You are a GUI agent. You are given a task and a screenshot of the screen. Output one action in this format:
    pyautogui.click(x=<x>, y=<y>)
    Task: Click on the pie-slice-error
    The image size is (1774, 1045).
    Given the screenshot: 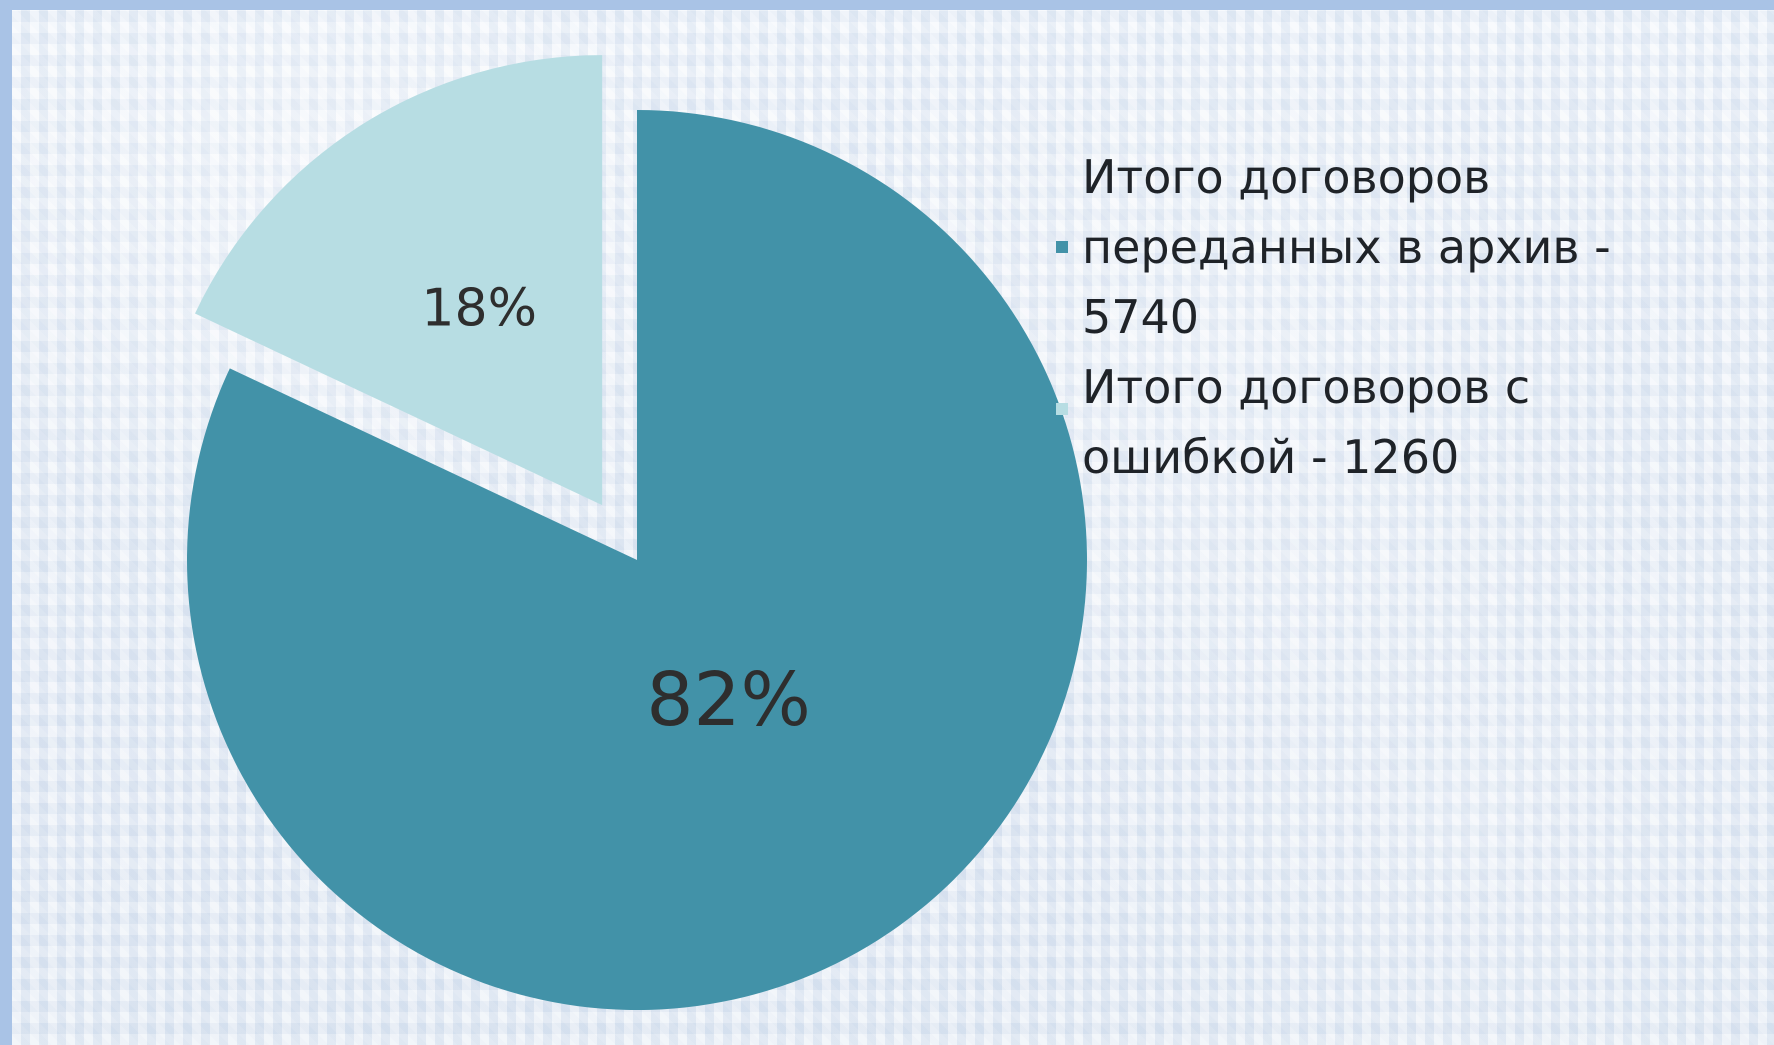 What is the action you would take?
    pyautogui.click(x=398, y=280)
    